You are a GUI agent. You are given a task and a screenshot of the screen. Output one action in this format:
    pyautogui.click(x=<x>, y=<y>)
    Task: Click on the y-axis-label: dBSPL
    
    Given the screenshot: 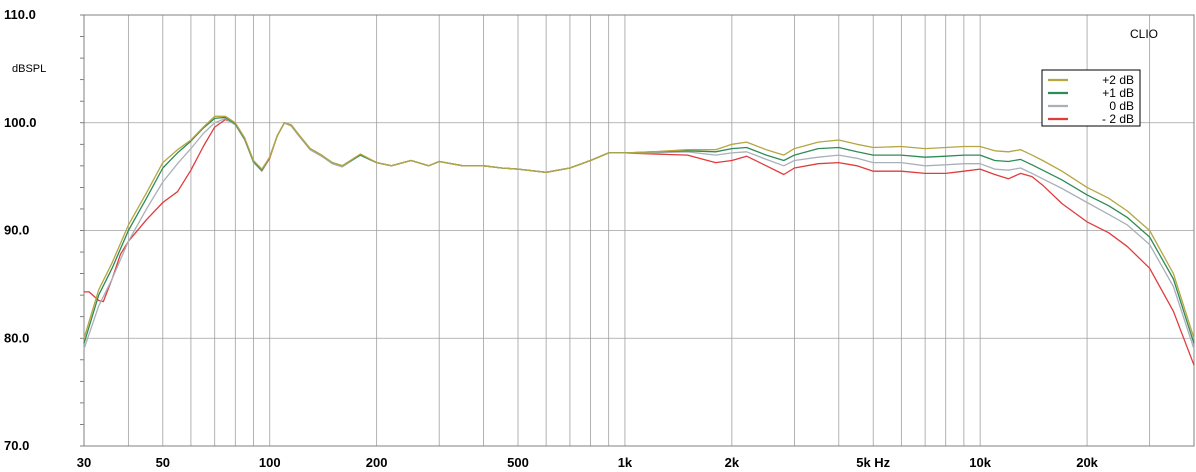 What is the action you would take?
    pyautogui.click(x=29, y=69)
    